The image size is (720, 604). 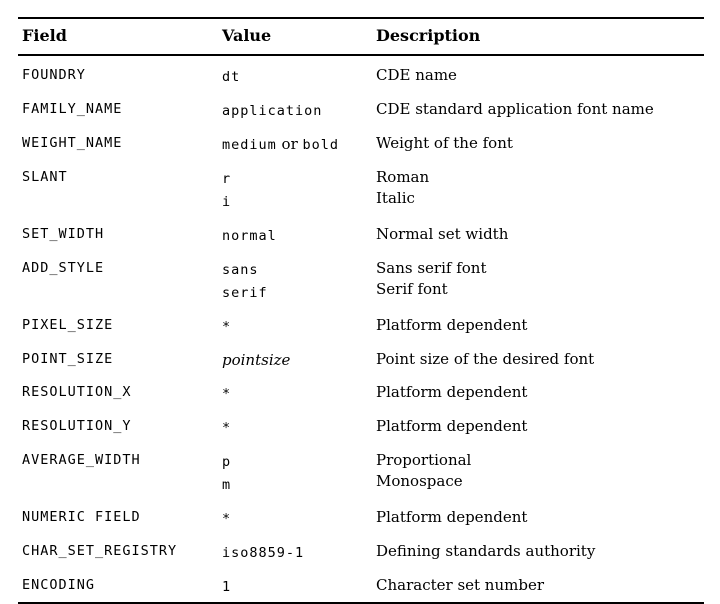 I want to click on value-cell: pointsize, so click(x=299, y=360).